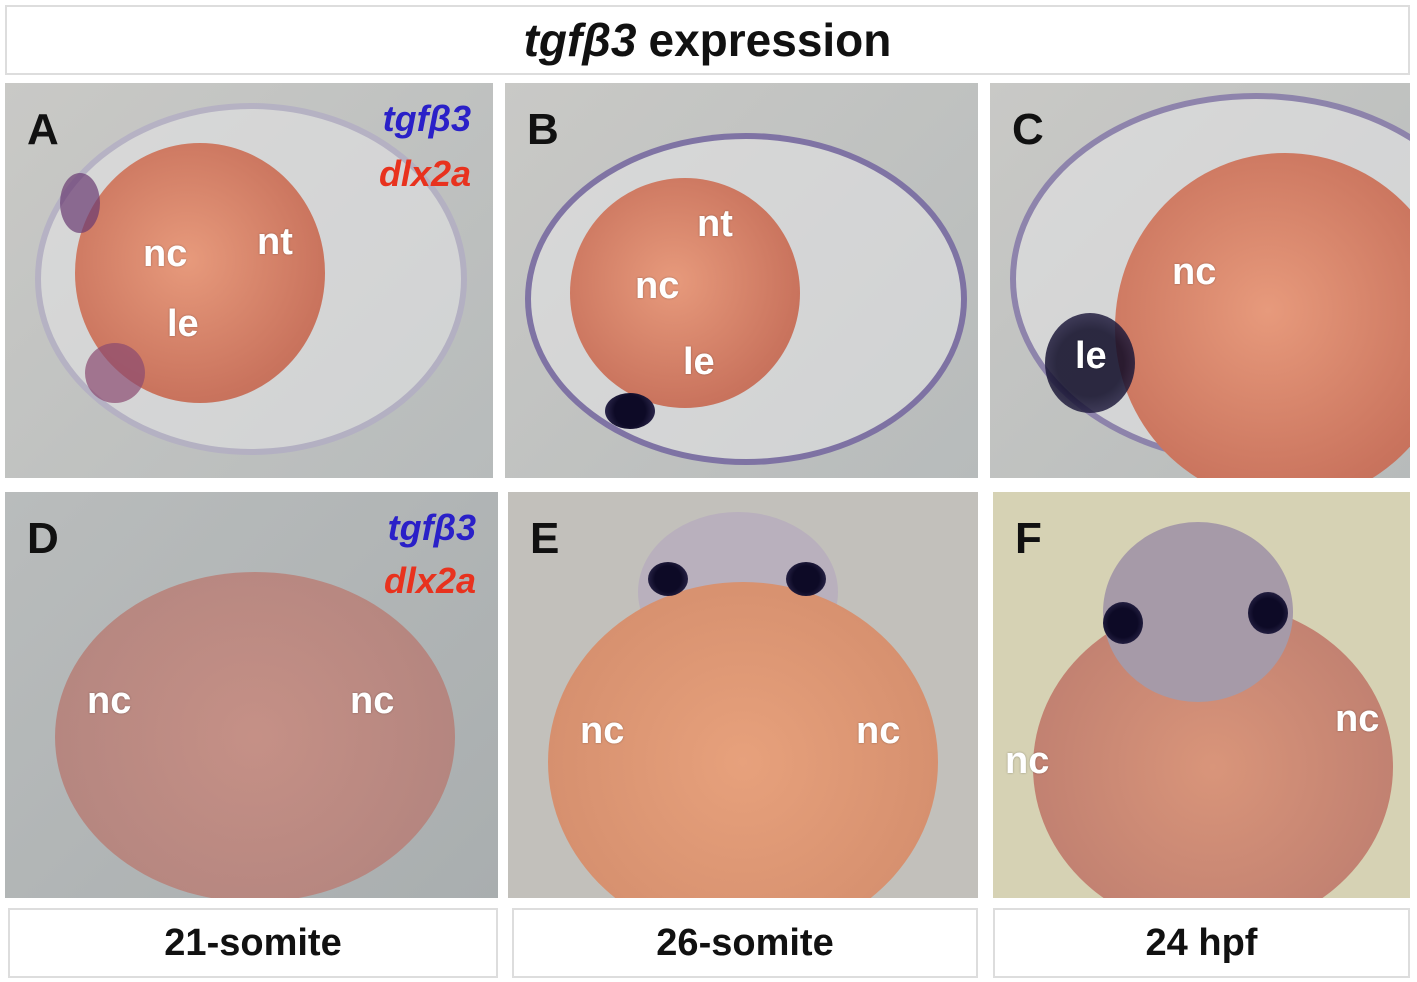 This screenshot has width=1417, height=982. I want to click on panel-letter: F, so click(1028, 538).